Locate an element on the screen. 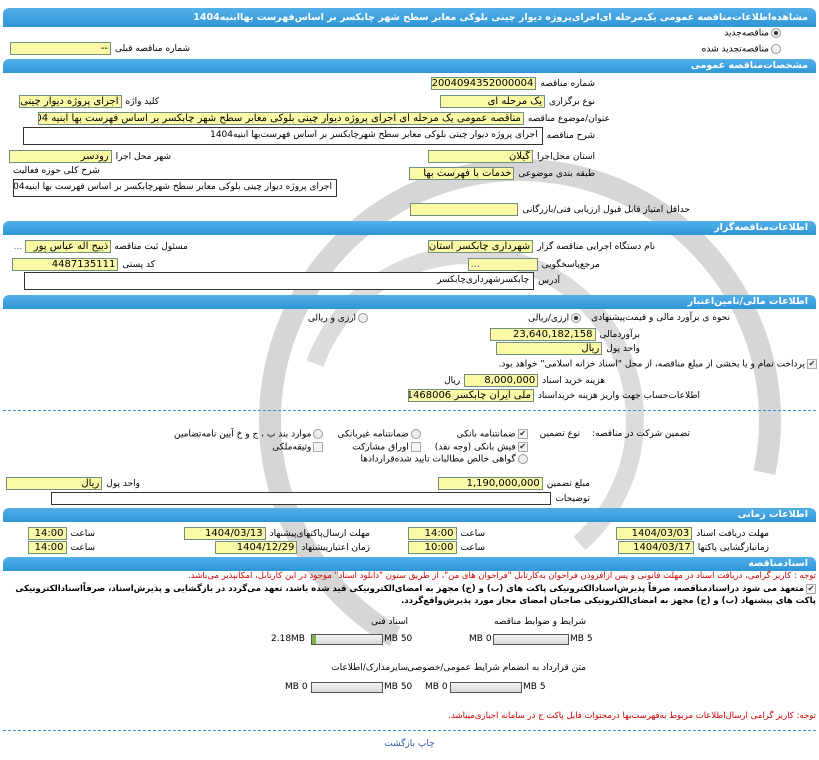 This screenshot has height=760, width=819. option-label: فیش بانکی (وجه نقد) is located at coordinates (475, 447).